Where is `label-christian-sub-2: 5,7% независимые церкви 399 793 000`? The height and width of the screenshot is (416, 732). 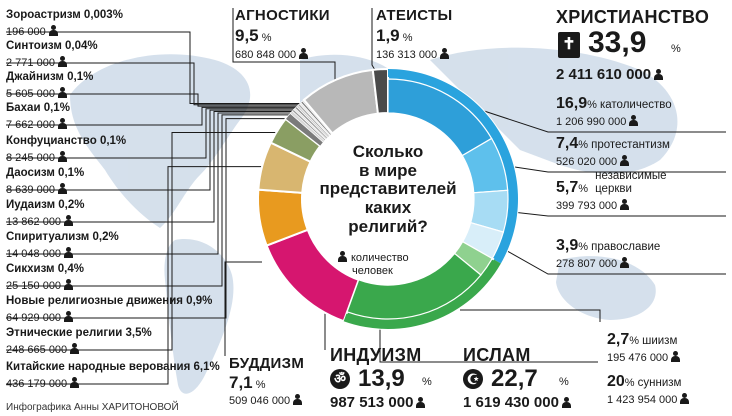 label-christian-sub-2: 5,7% независимые церкви 399 793 000 is located at coordinates (611, 191).